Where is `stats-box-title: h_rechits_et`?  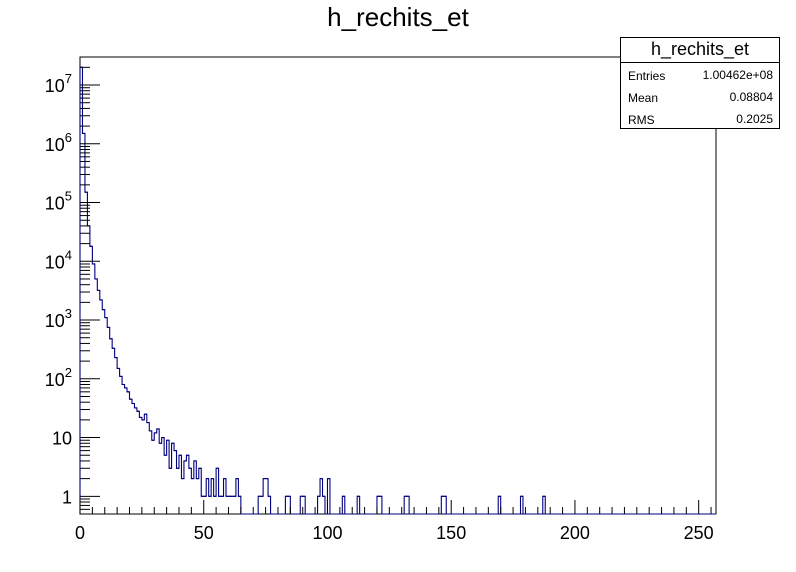 stats-box-title: h_rechits_et is located at coordinates (700, 50).